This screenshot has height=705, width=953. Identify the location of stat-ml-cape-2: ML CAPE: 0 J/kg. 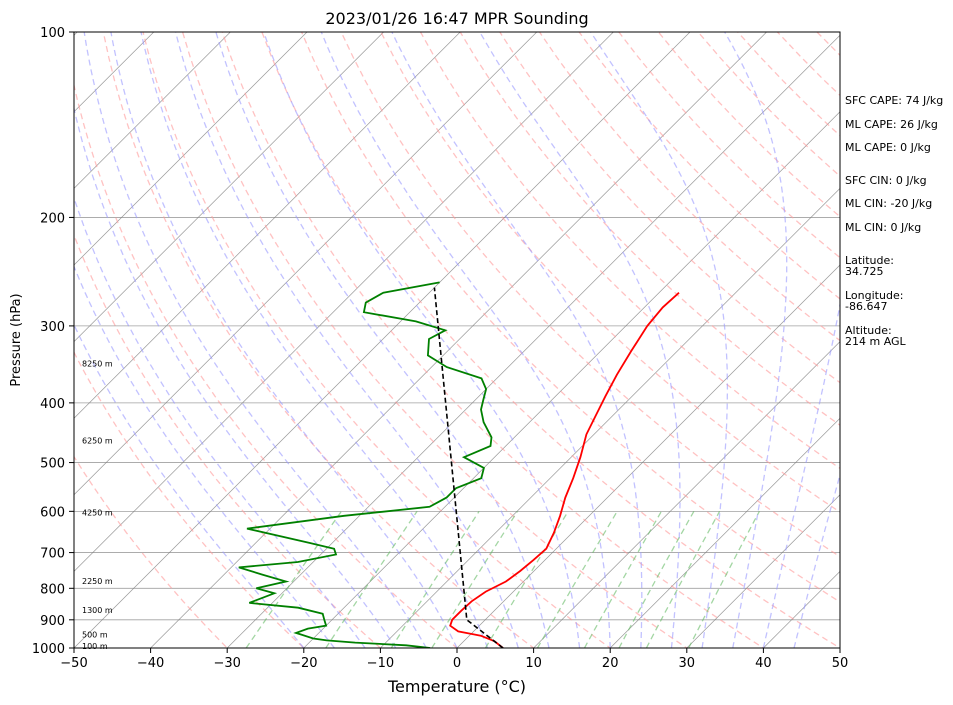
(888, 147).